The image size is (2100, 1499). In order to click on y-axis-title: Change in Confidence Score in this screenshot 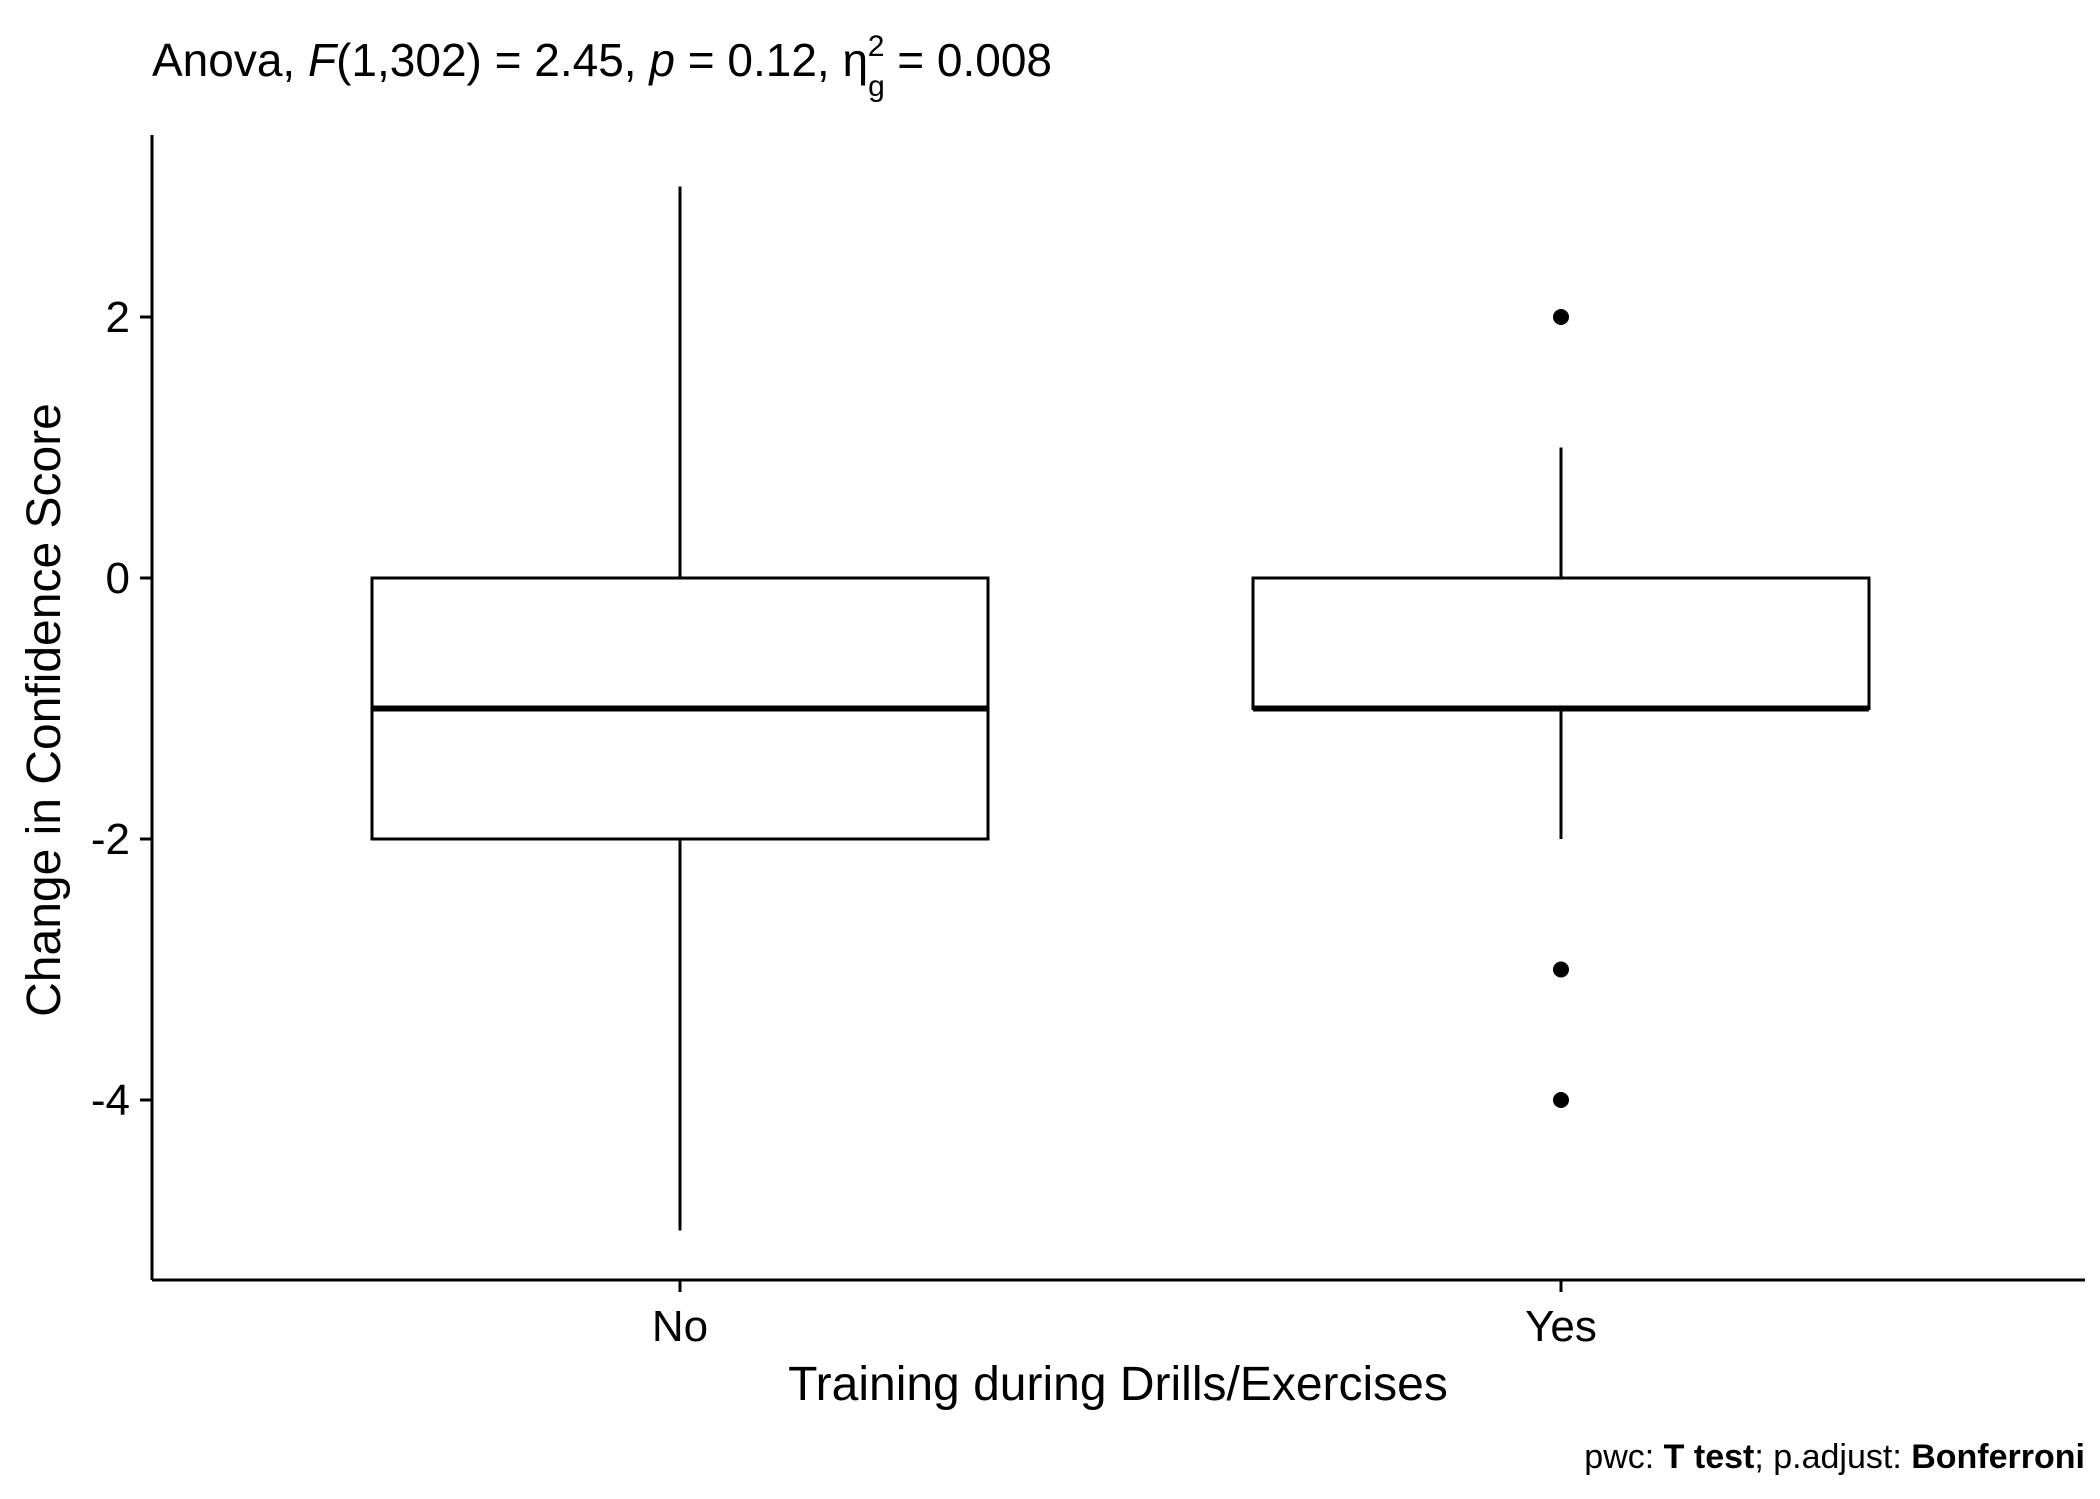, I will do `click(44, 710)`.